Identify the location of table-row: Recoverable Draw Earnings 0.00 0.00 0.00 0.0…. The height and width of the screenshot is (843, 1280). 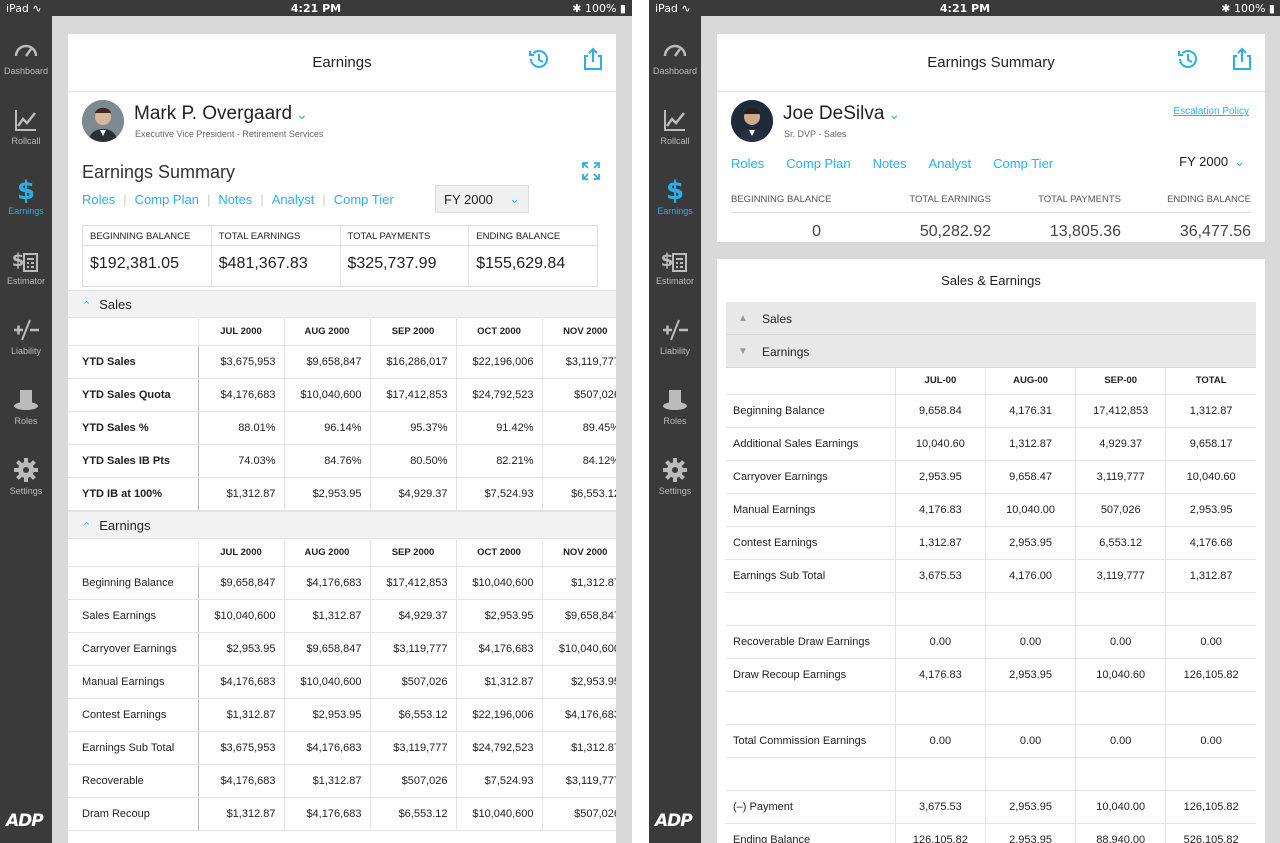
(991, 642).